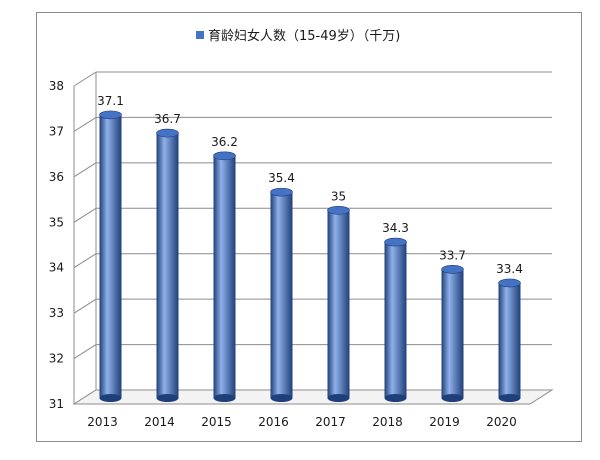 The width and height of the screenshot is (600, 460). Describe the element at coordinates (224, 142) in the screenshot. I see `data-label: 36.2` at that location.